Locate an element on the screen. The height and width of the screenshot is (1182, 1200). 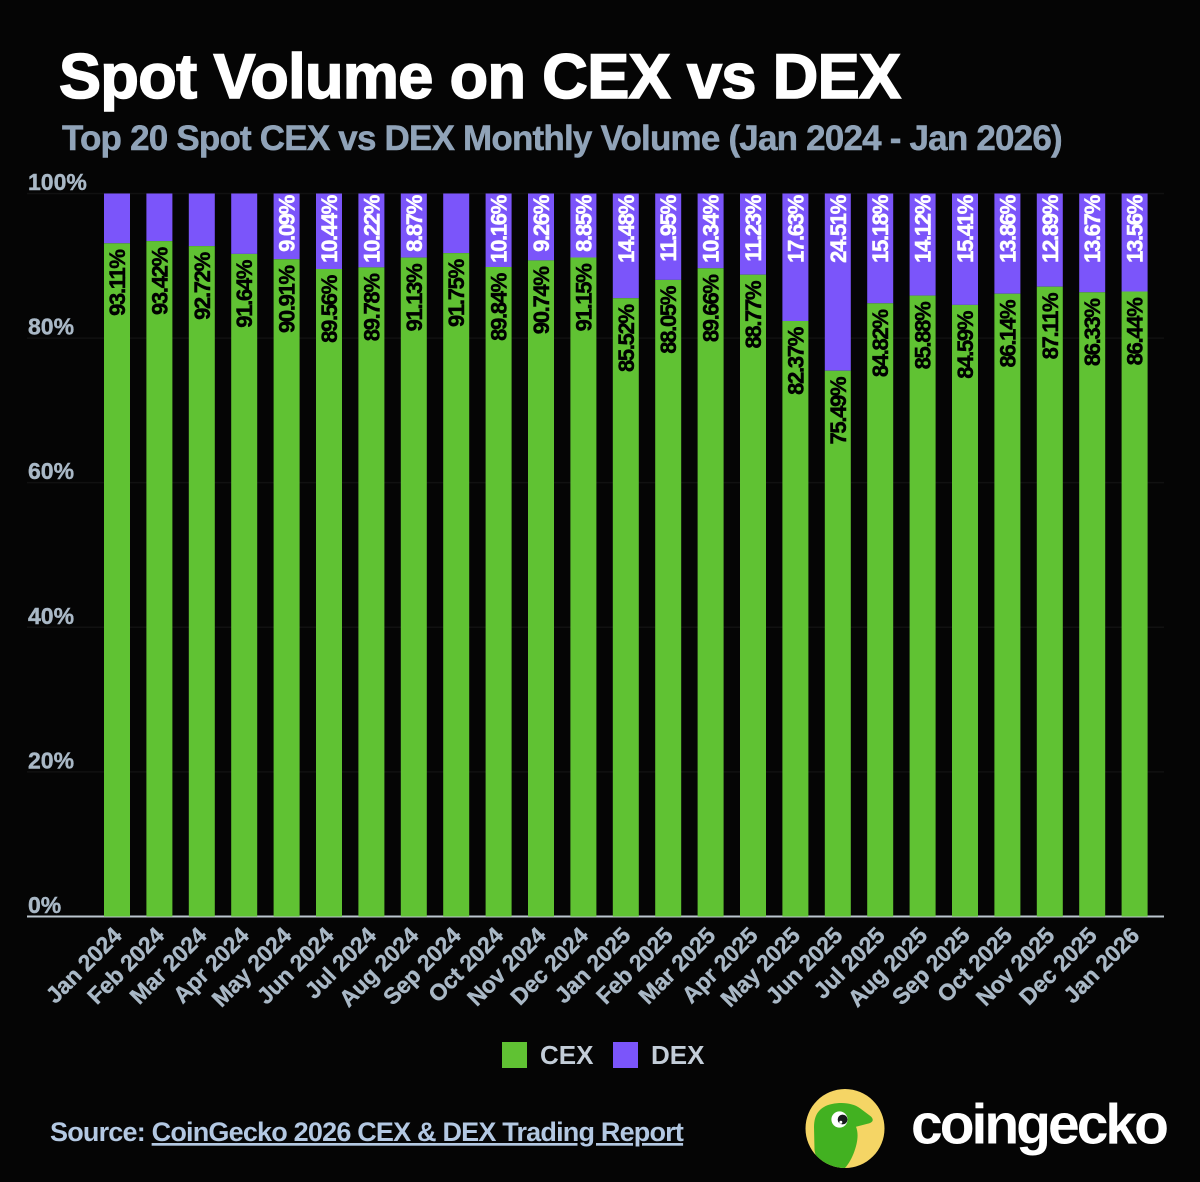
svg-text: 91.64% is located at coordinates (244, 294).